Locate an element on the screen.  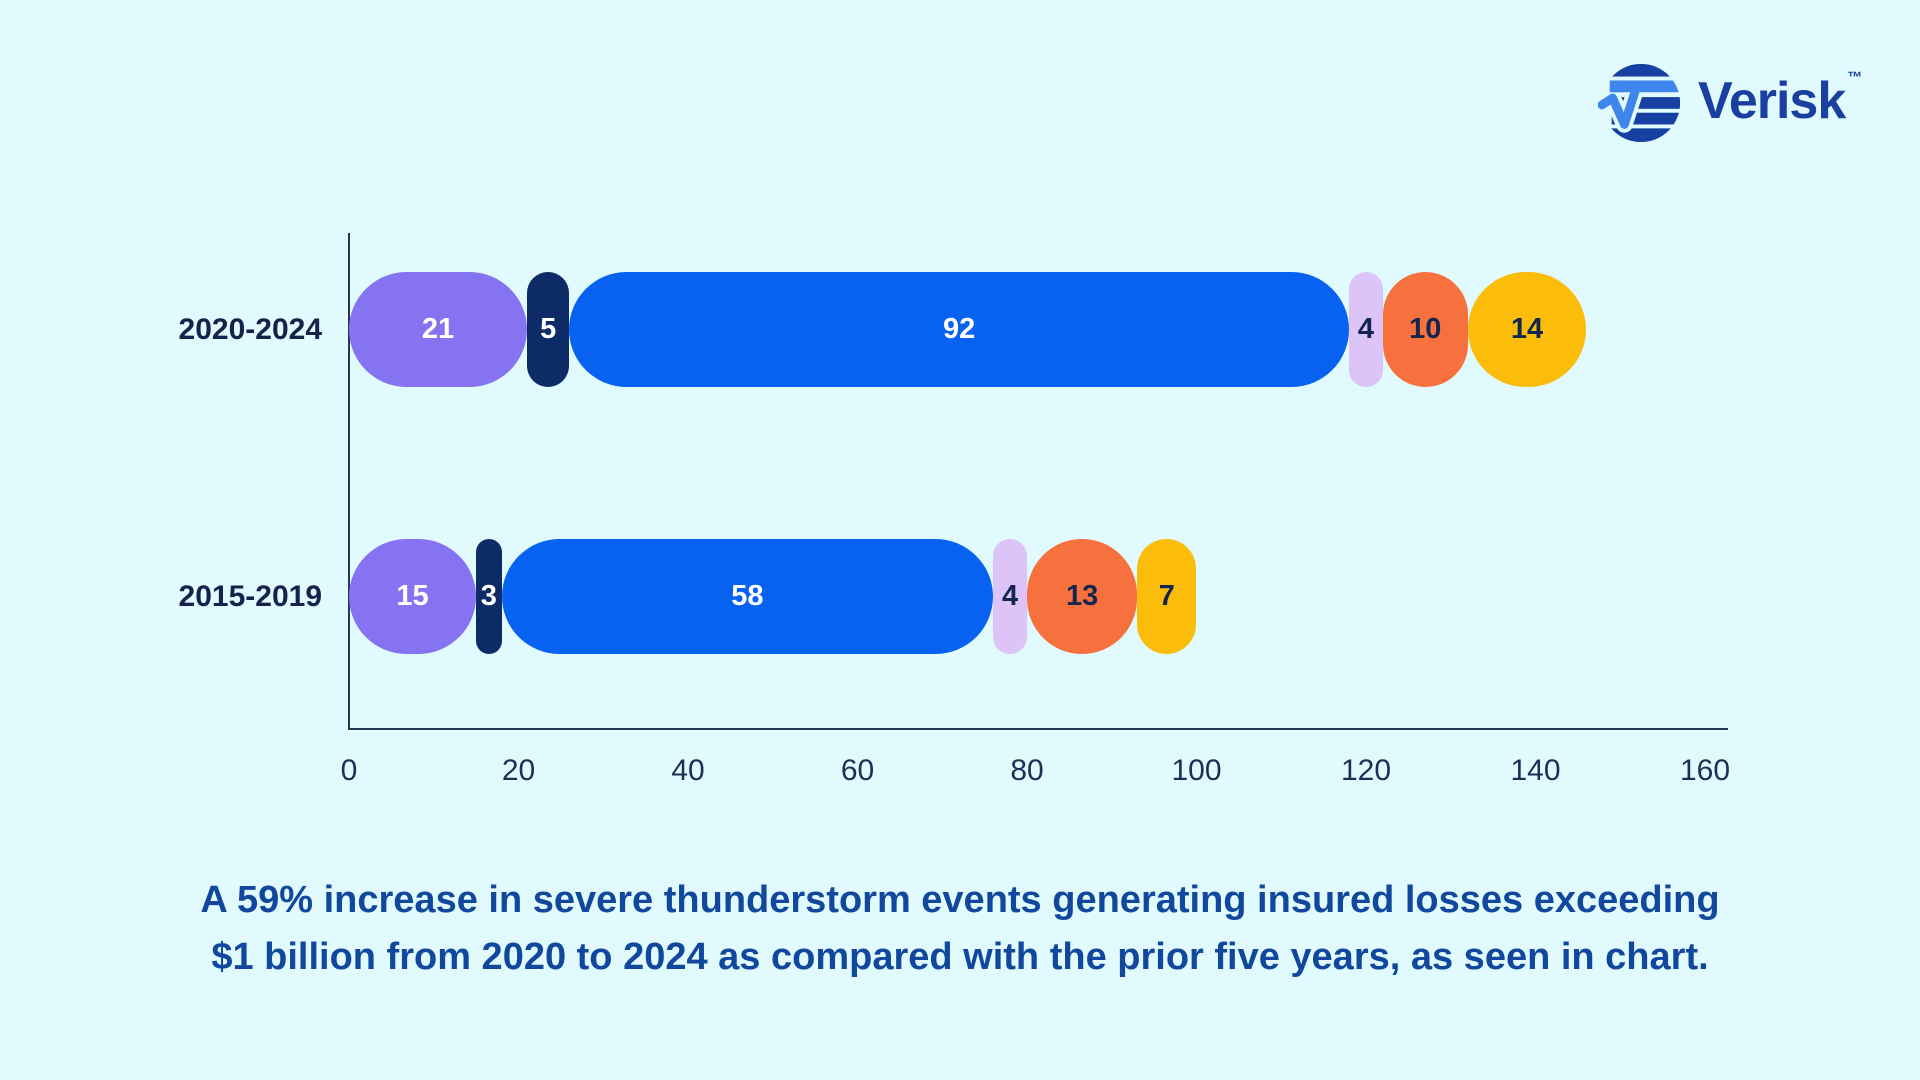
segment-value: 92 is located at coordinates (959, 329).